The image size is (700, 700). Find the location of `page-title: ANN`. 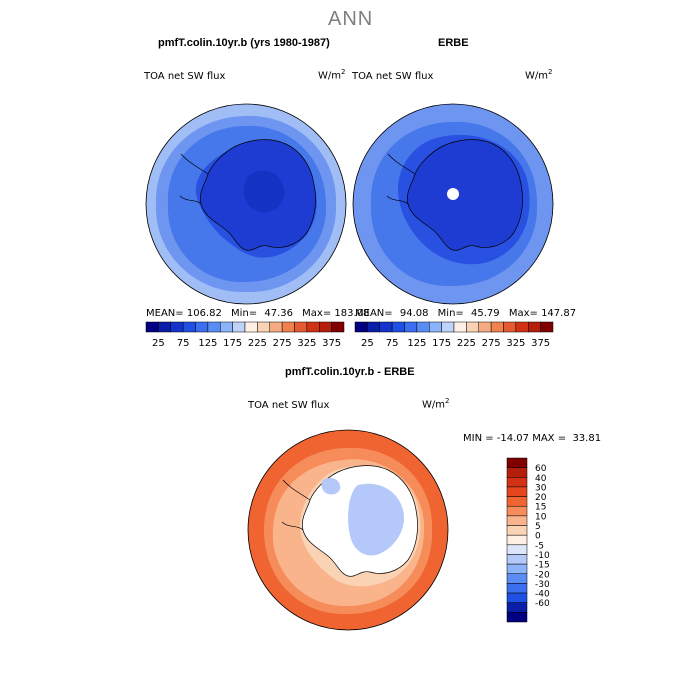

page-title: ANN is located at coordinates (351, 19).